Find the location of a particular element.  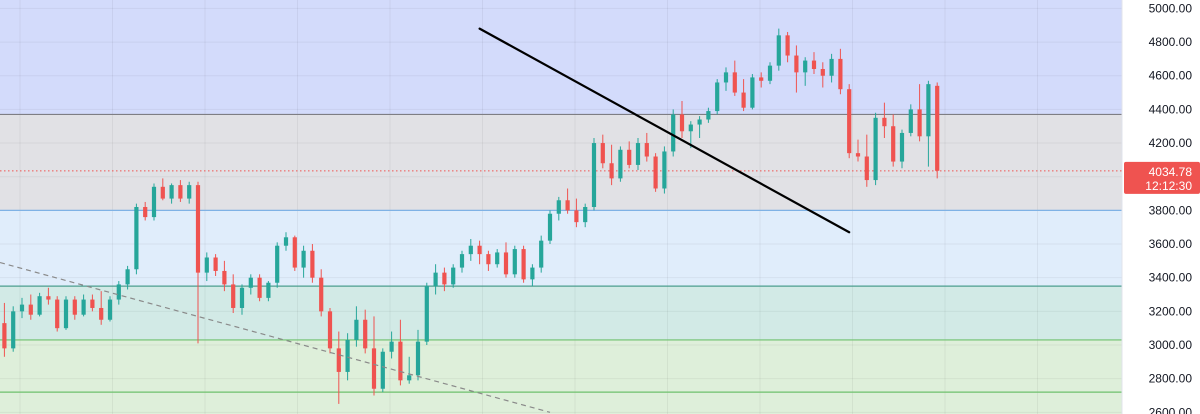

y-tick-label: 2600.00 is located at coordinates (1171, 409).